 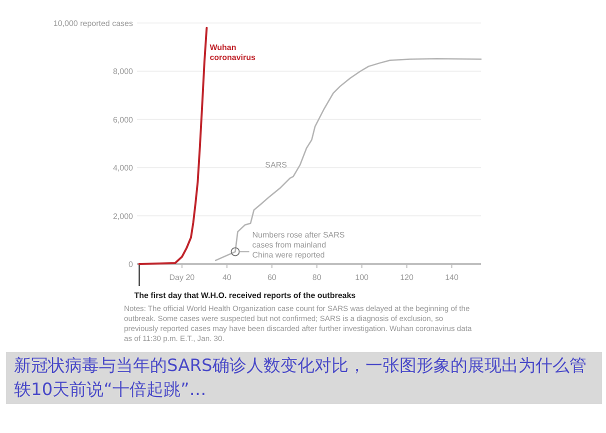 I want to click on x-tick-label: 120, so click(x=407, y=277).